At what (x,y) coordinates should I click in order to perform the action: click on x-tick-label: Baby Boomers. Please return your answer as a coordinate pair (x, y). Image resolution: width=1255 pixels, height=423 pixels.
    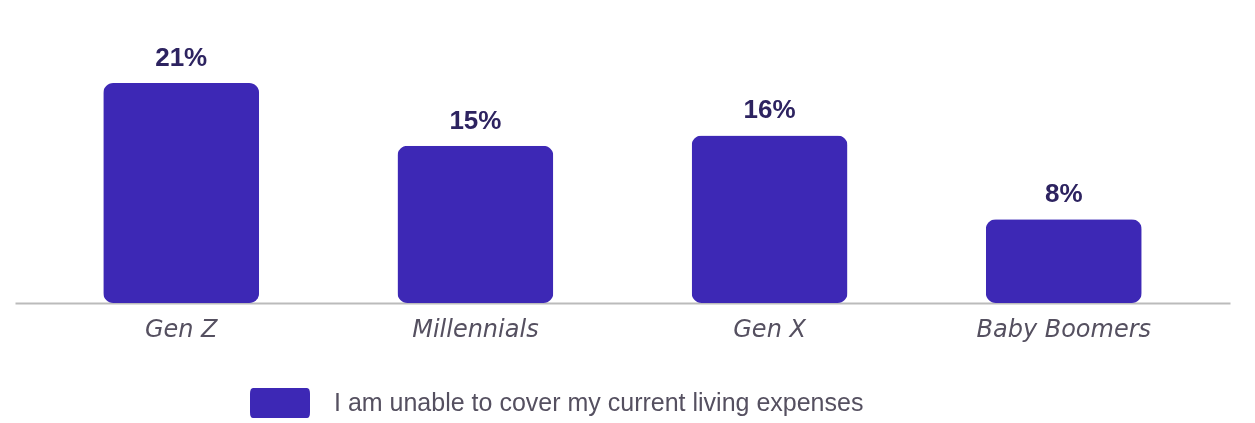
    Looking at the image, I should click on (1064, 328).